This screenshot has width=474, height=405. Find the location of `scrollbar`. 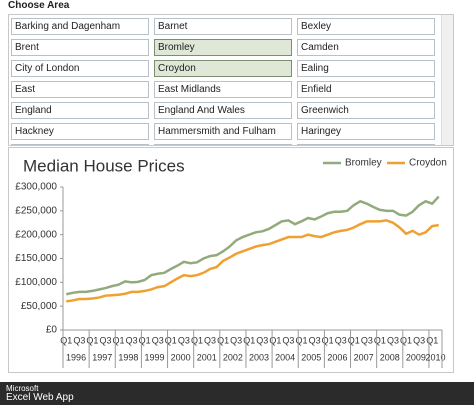

scrollbar is located at coordinates (447, 80).